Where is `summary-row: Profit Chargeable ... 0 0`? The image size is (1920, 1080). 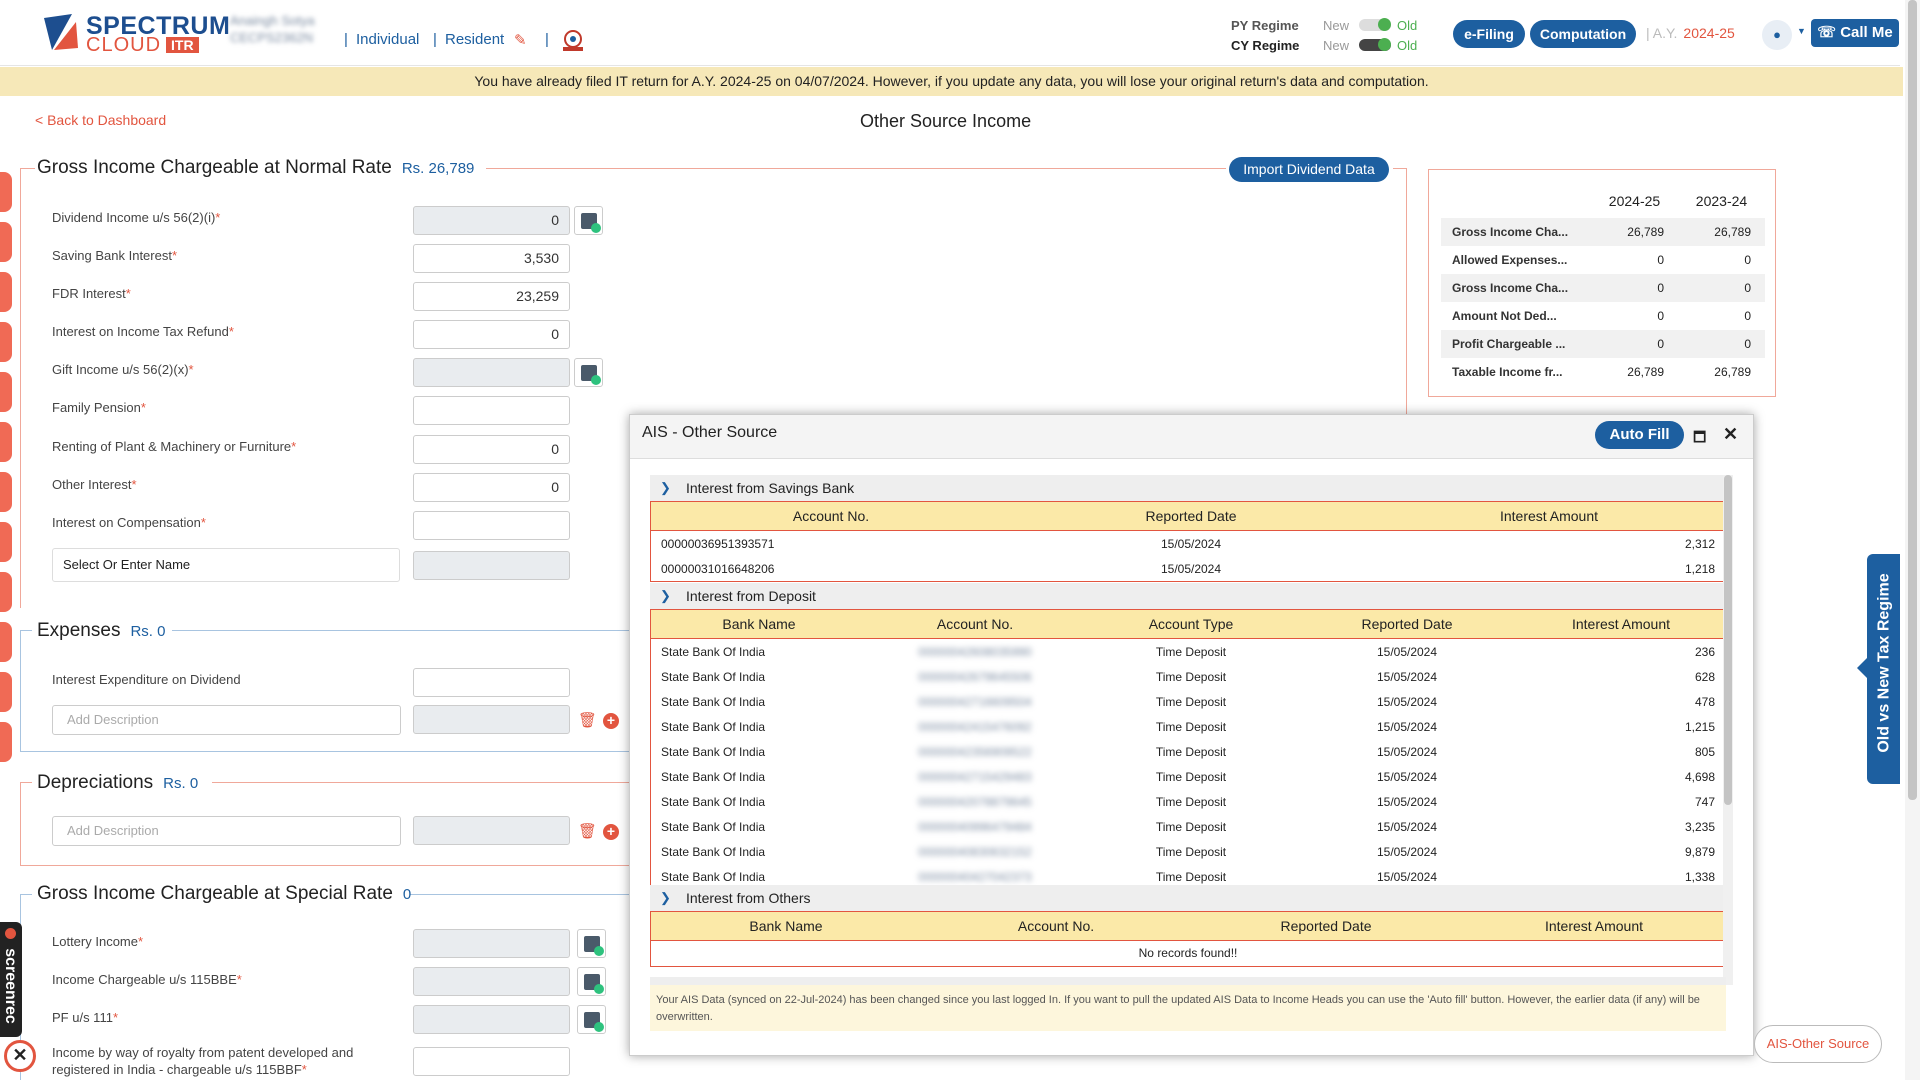 summary-row: Profit Chargeable ... 0 0 is located at coordinates (1603, 344).